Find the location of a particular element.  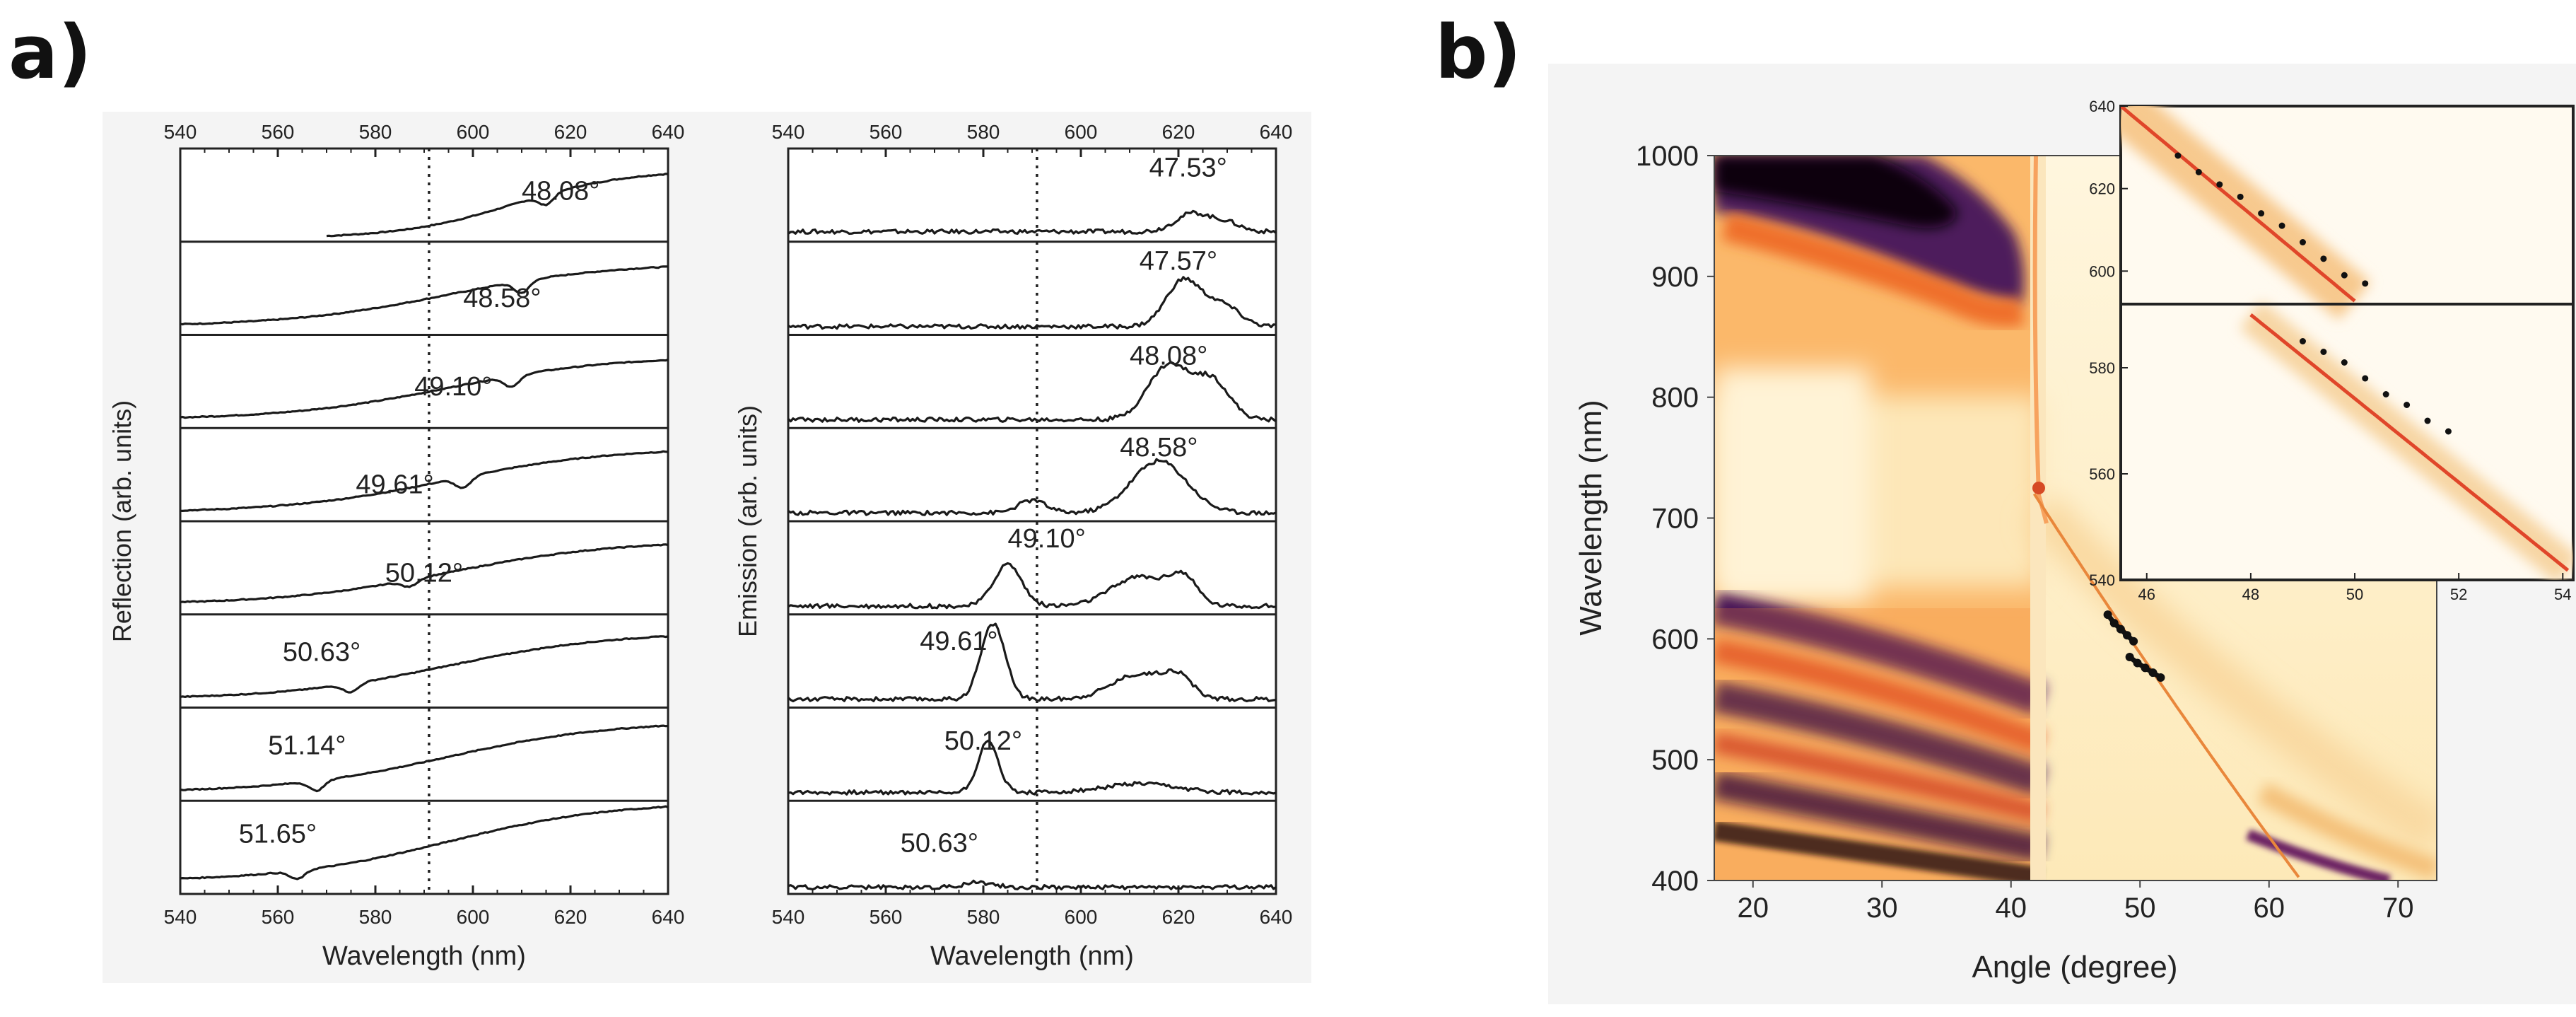

inset-data-points is located at coordinates (2313, 293).